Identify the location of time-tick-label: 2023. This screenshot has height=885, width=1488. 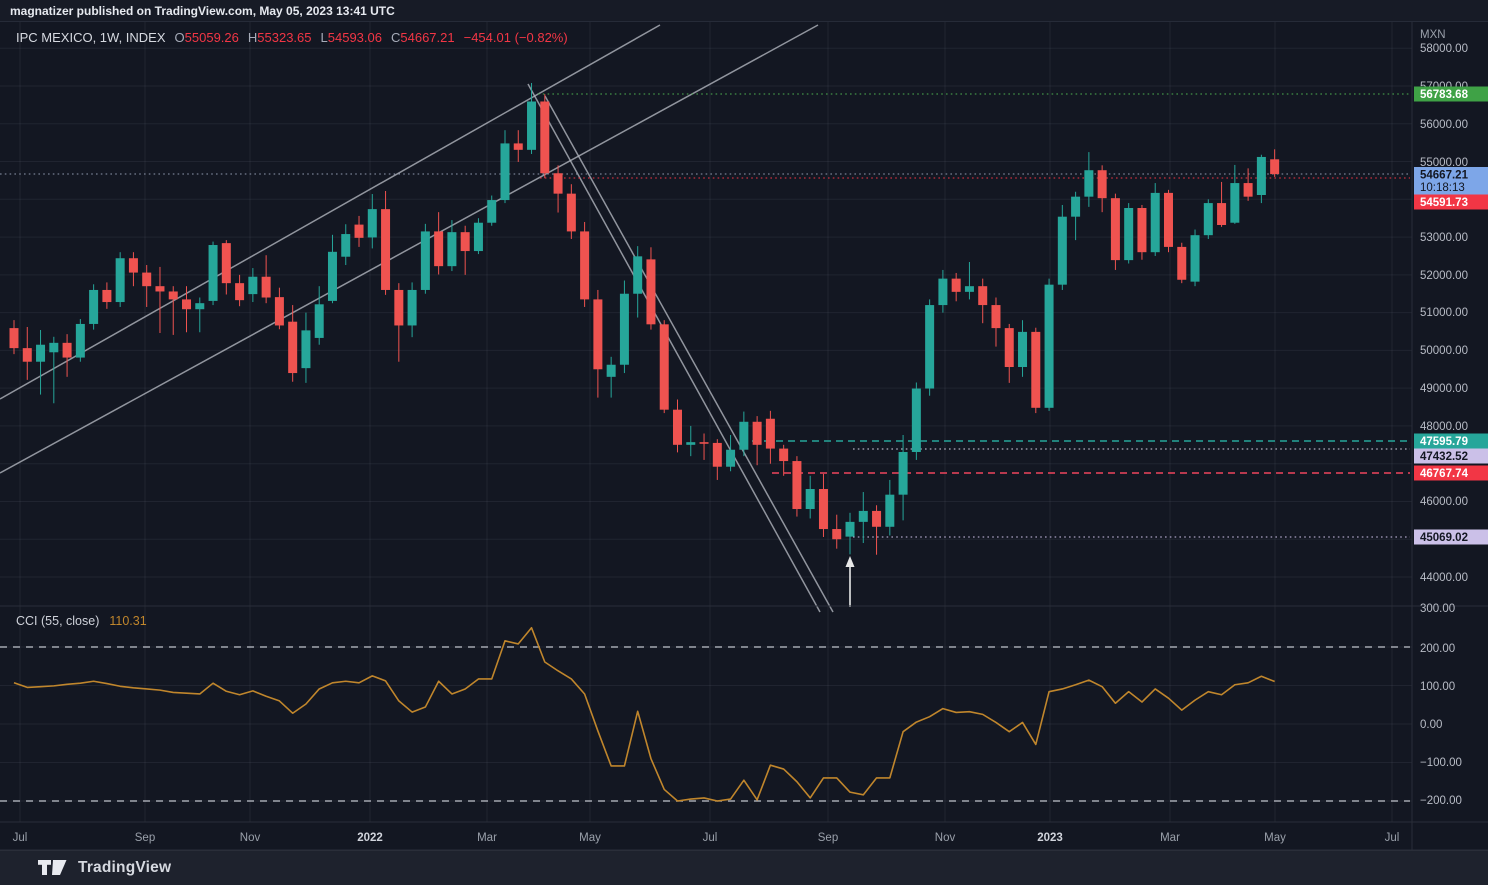
(1050, 838).